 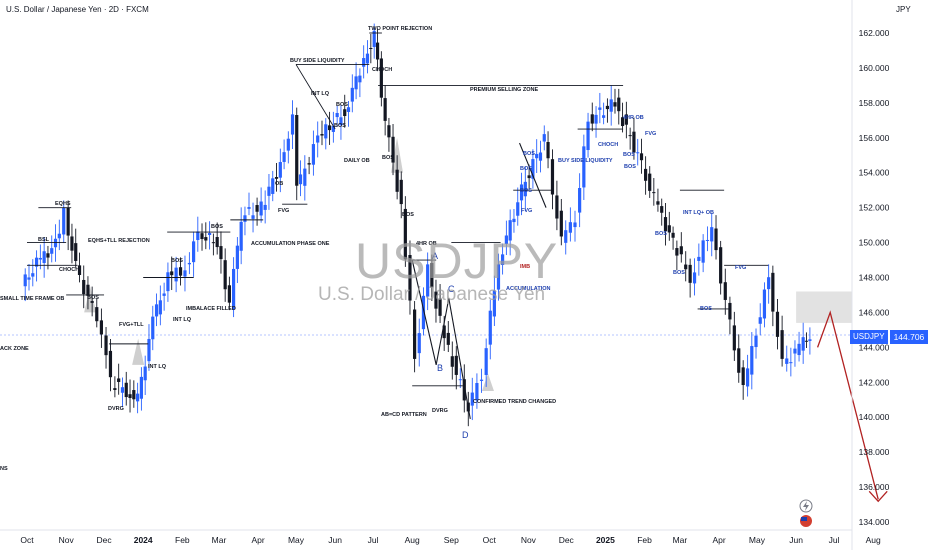 What do you see at coordinates (296, 540) in the screenshot?
I see `x-tick-label: May` at bounding box center [296, 540].